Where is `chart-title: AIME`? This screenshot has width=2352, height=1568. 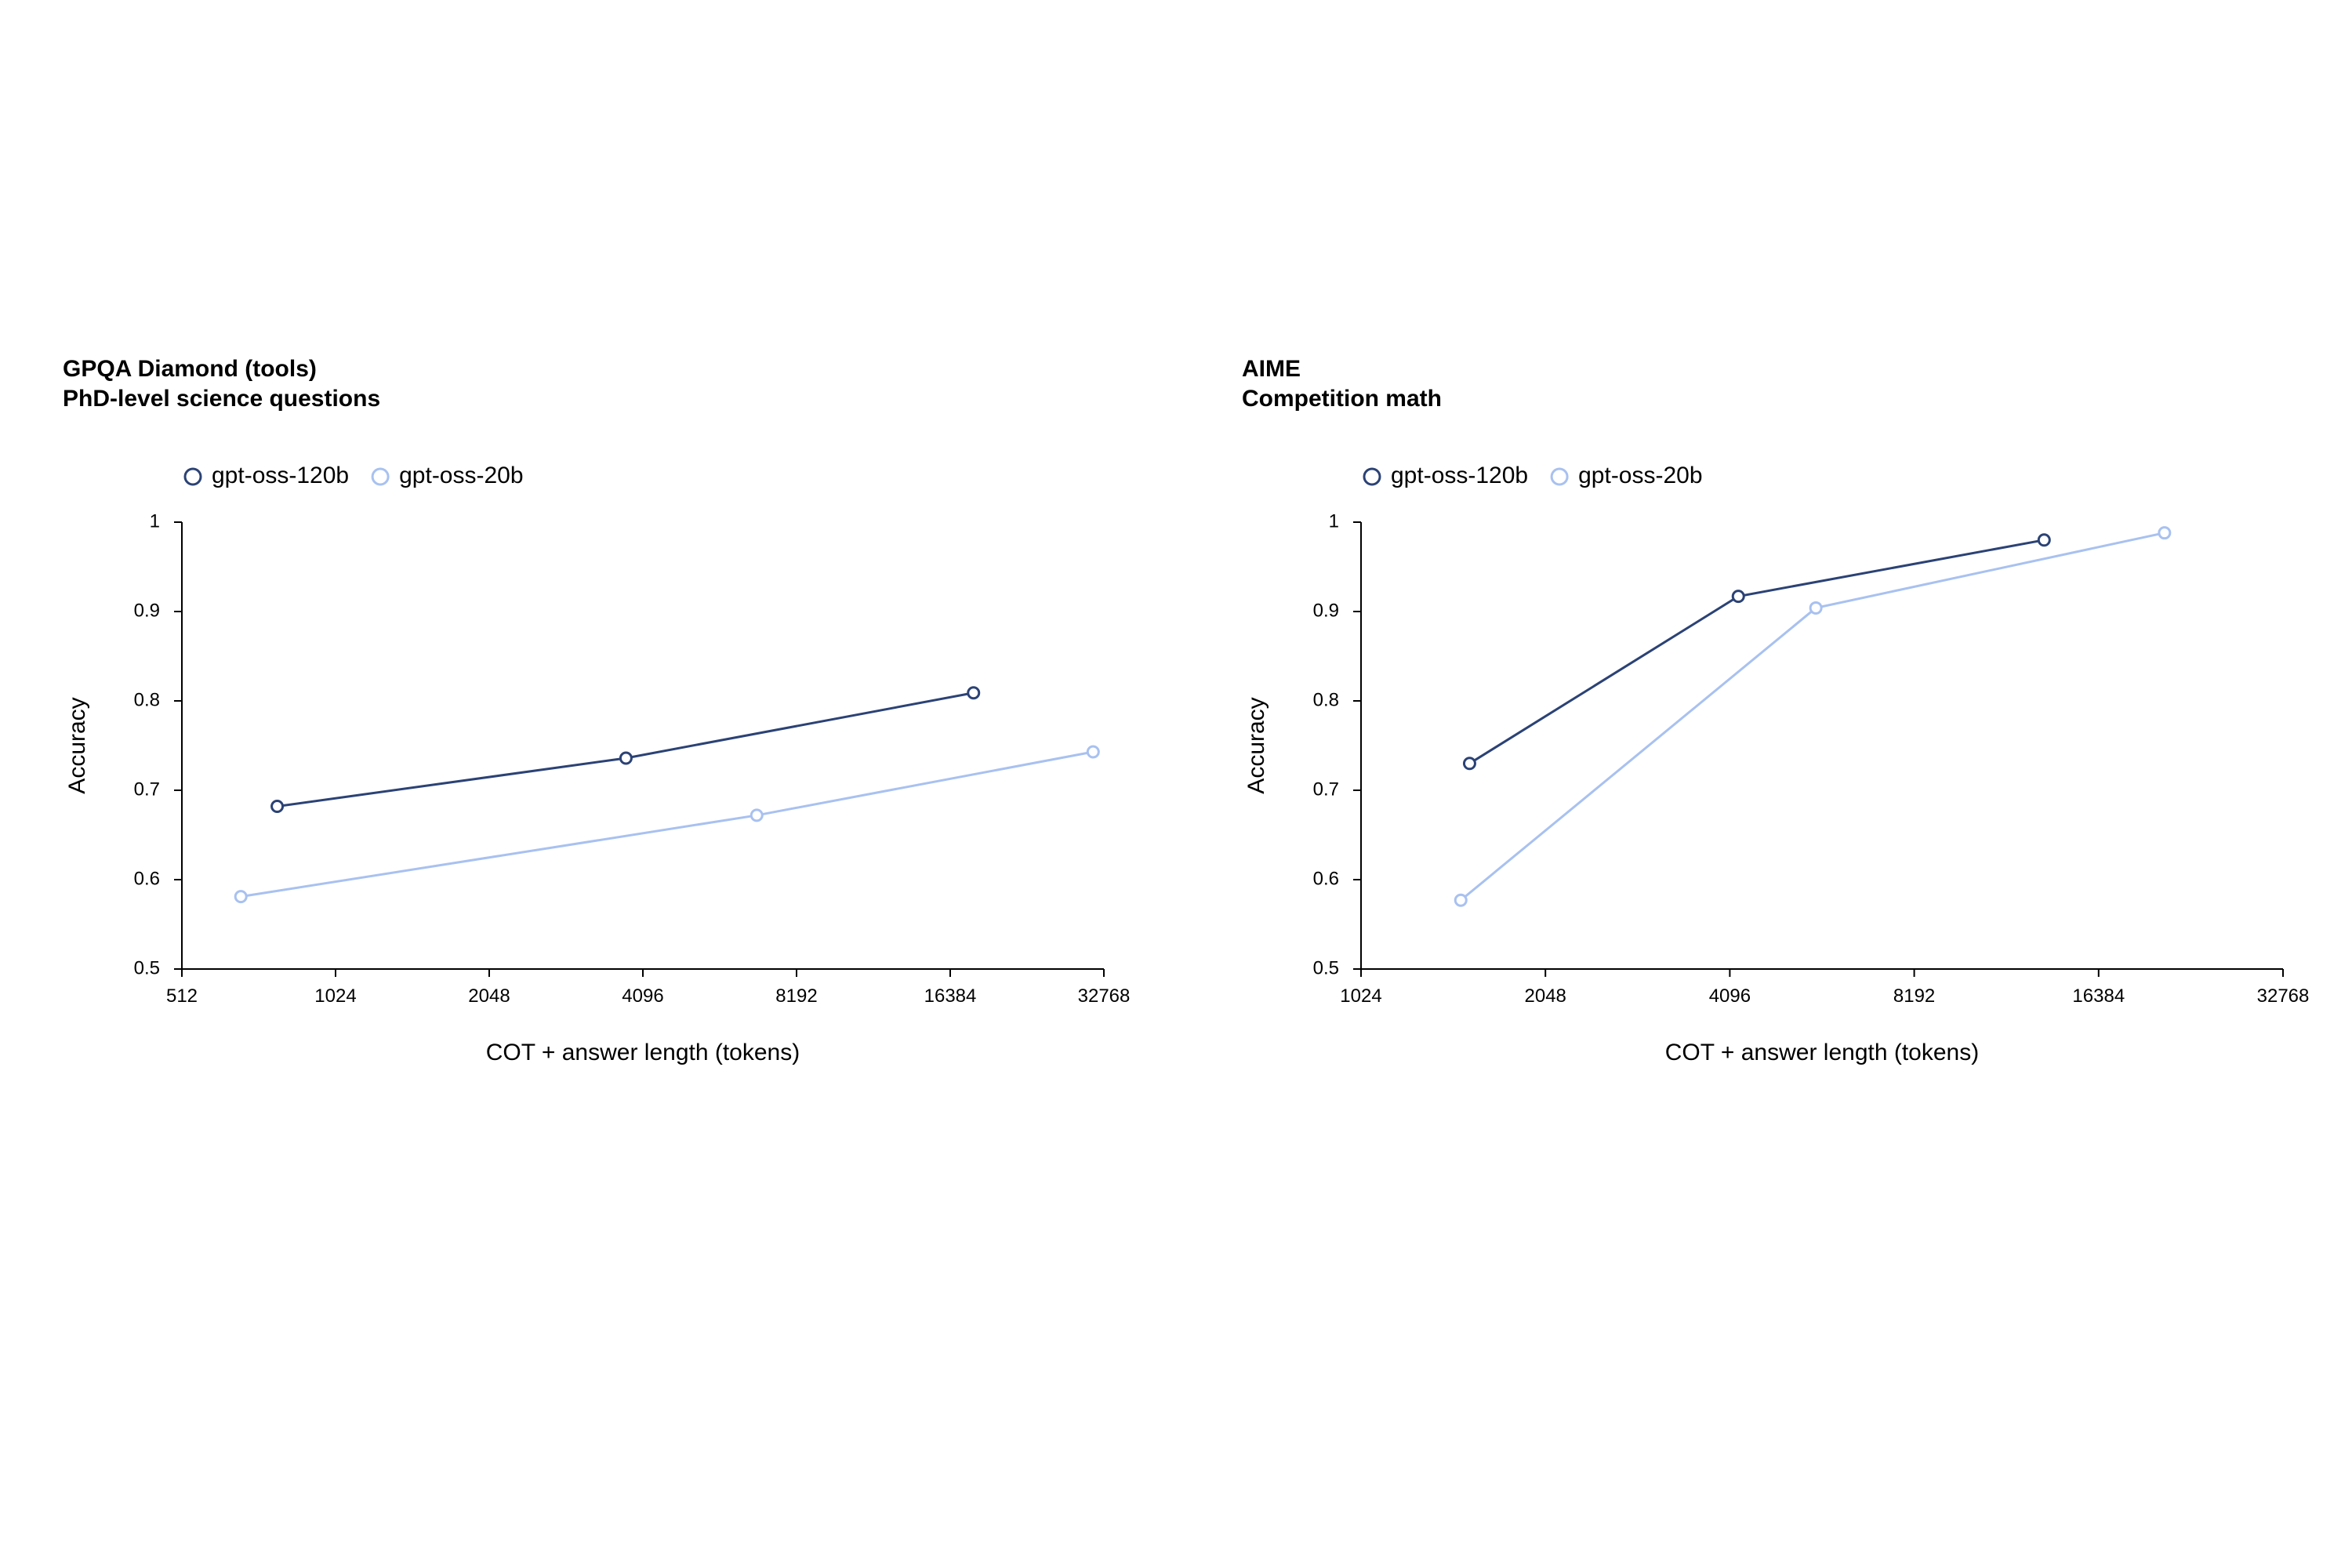
chart-title: AIME is located at coordinates (1271, 369).